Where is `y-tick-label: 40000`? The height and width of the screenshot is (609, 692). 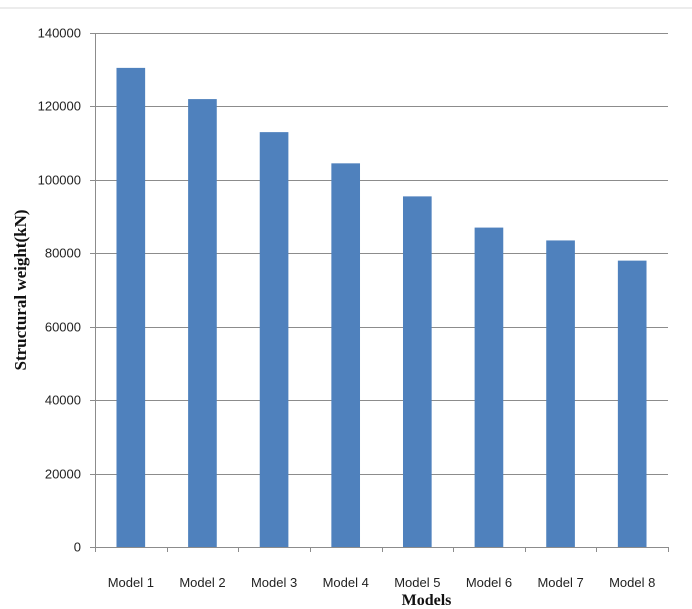 y-tick-label: 40000 is located at coordinates (63, 400).